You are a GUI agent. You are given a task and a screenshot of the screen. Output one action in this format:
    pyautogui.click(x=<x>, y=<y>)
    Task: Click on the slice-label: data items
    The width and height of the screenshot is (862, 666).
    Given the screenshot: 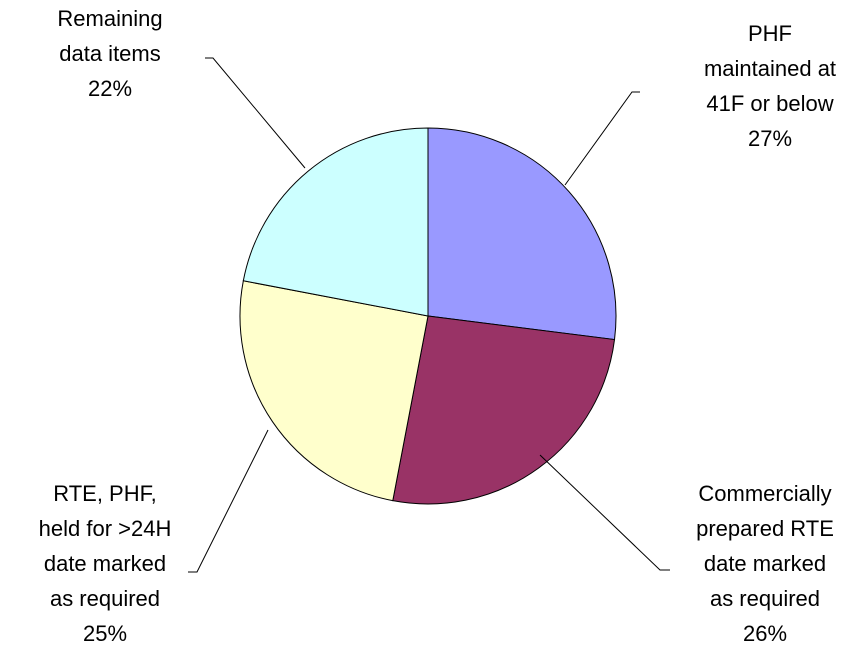 What is the action you would take?
    pyautogui.click(x=110, y=53)
    